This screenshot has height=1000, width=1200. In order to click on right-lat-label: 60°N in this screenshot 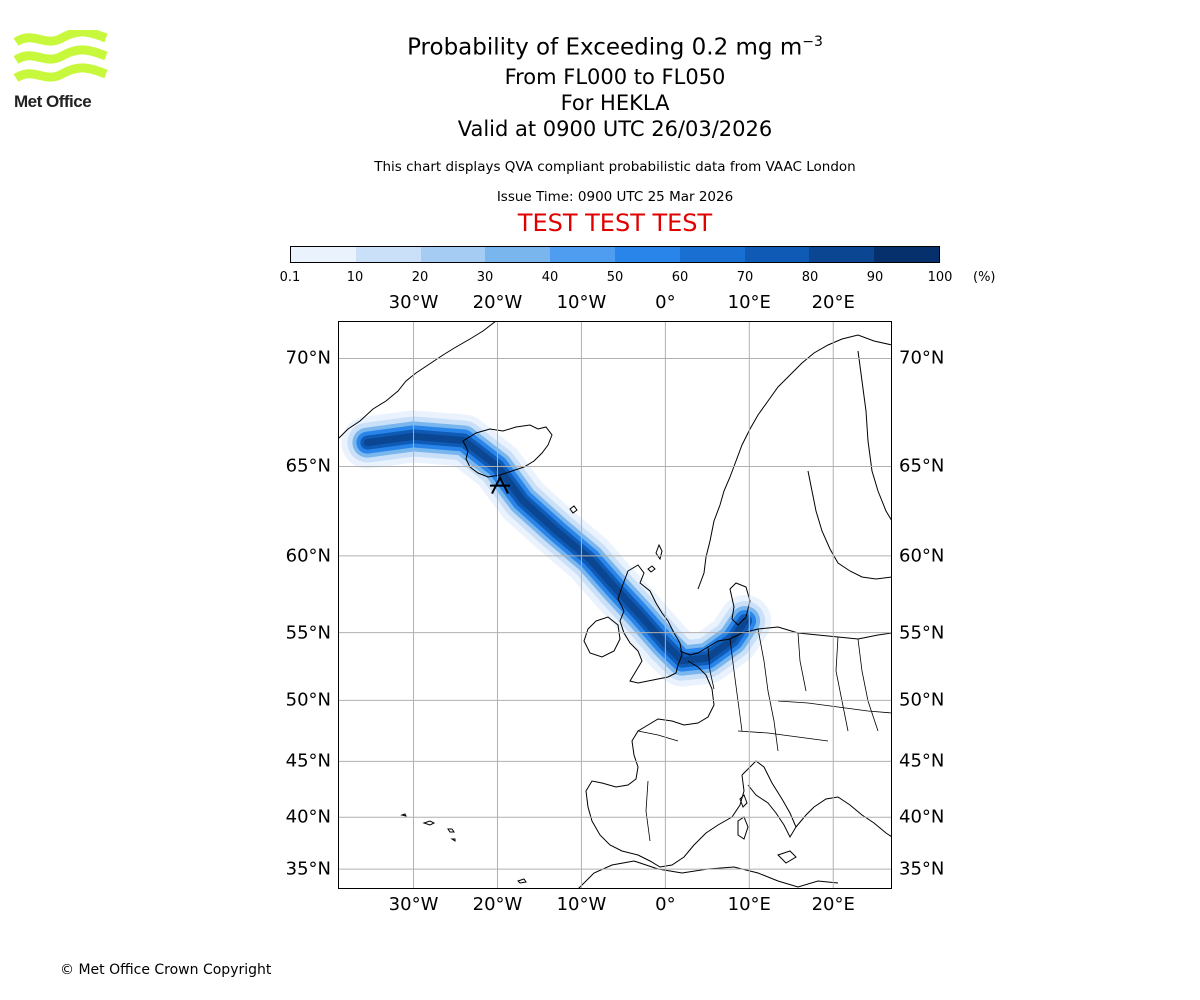, I will do `click(922, 556)`.